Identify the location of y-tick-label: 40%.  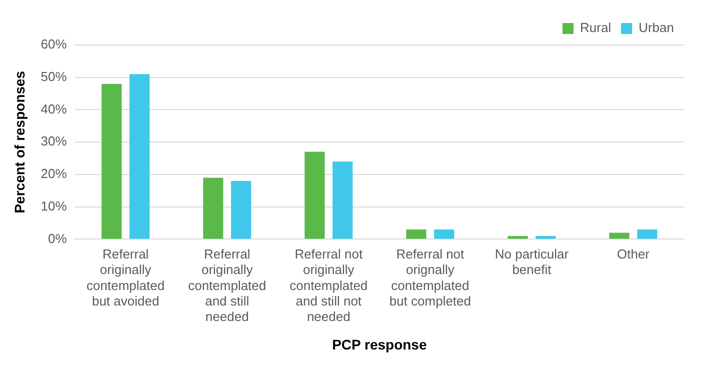
(54, 108).